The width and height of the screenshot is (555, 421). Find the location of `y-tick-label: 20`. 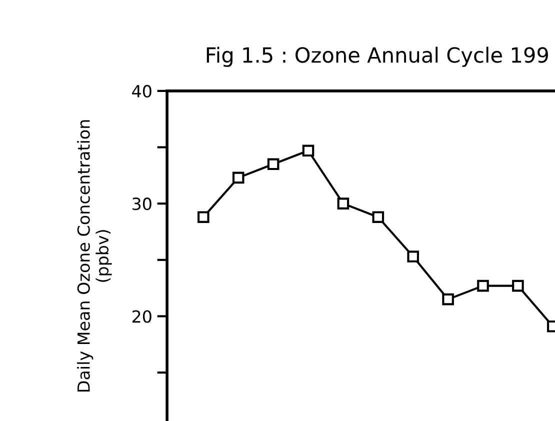

y-tick-label: 20 is located at coordinates (142, 316).